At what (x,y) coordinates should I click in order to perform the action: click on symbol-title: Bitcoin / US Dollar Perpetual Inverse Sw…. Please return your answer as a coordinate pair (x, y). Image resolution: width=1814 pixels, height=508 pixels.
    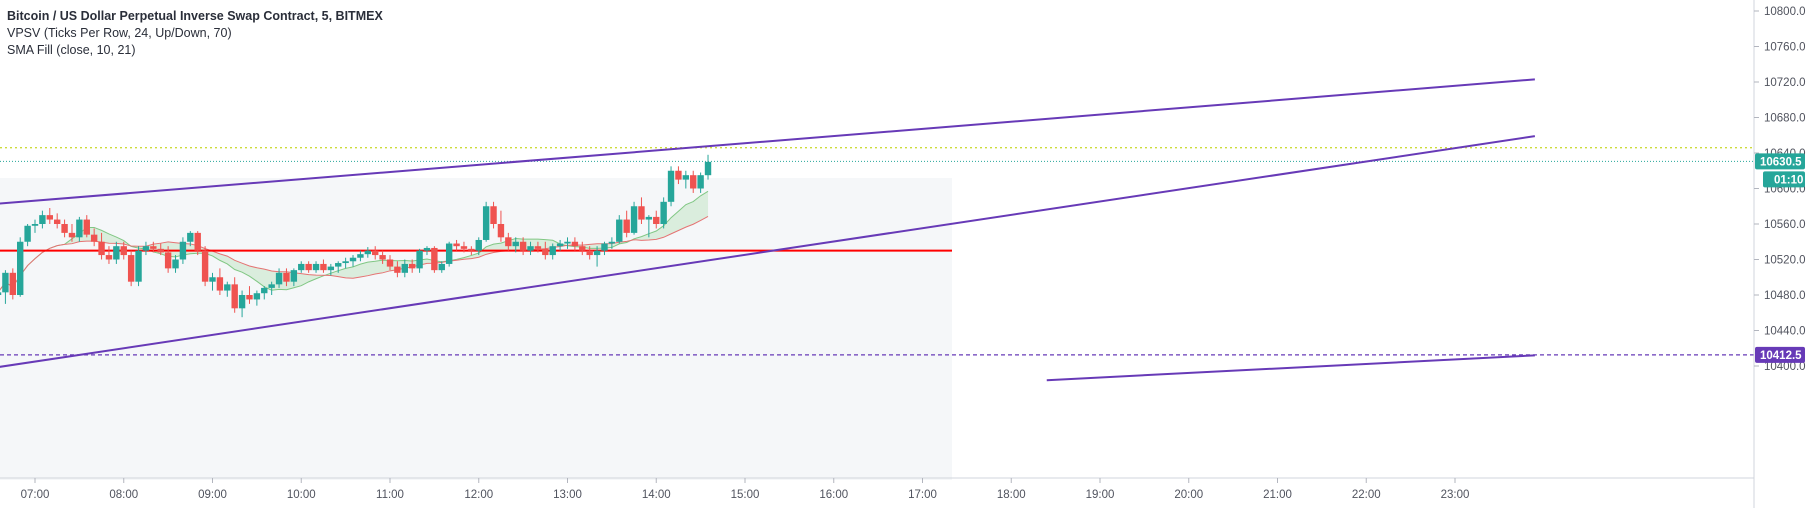
    Looking at the image, I should click on (195, 16).